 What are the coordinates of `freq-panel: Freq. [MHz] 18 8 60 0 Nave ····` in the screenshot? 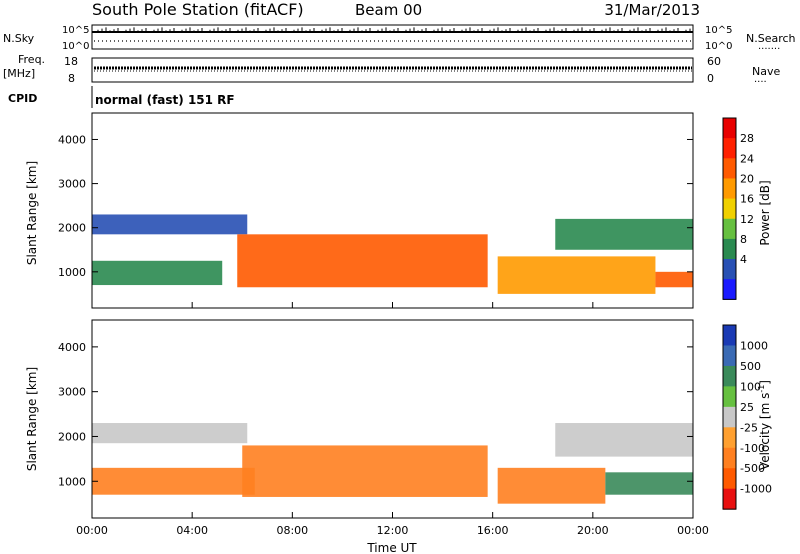 It's located at (391, 70).